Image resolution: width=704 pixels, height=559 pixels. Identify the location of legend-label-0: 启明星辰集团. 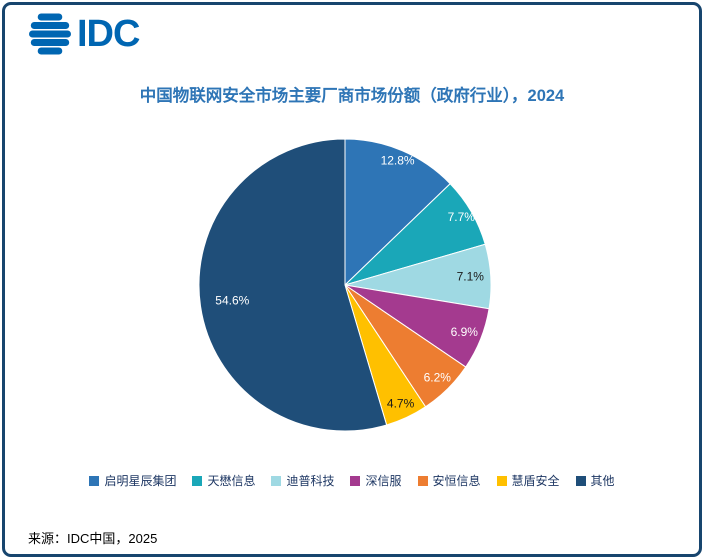
(140, 481).